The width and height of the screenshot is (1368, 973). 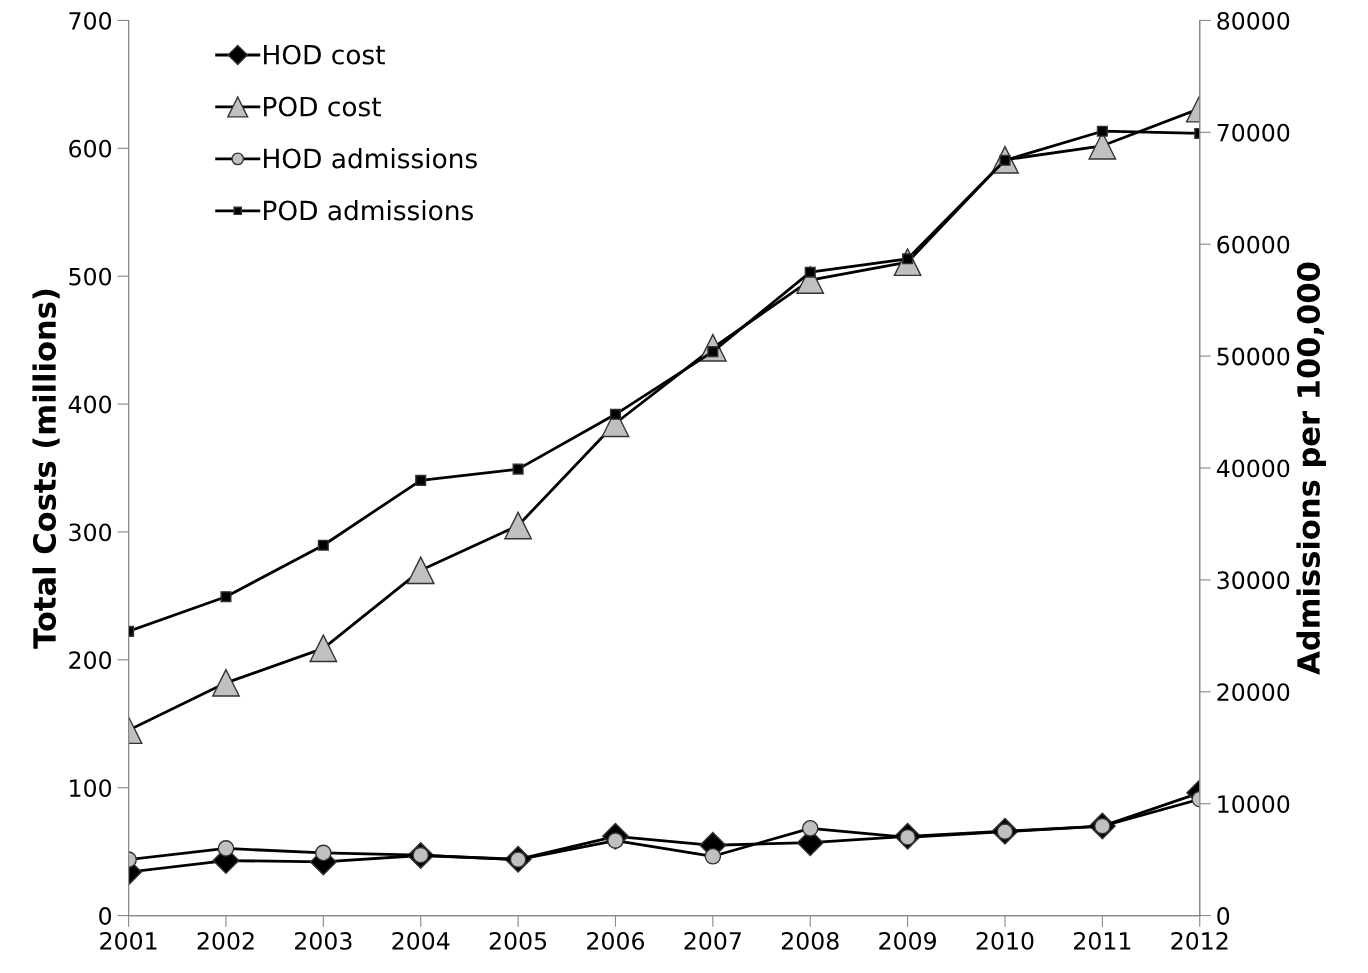 I want to click on x-tick-label: 2007, so click(x=712, y=940).